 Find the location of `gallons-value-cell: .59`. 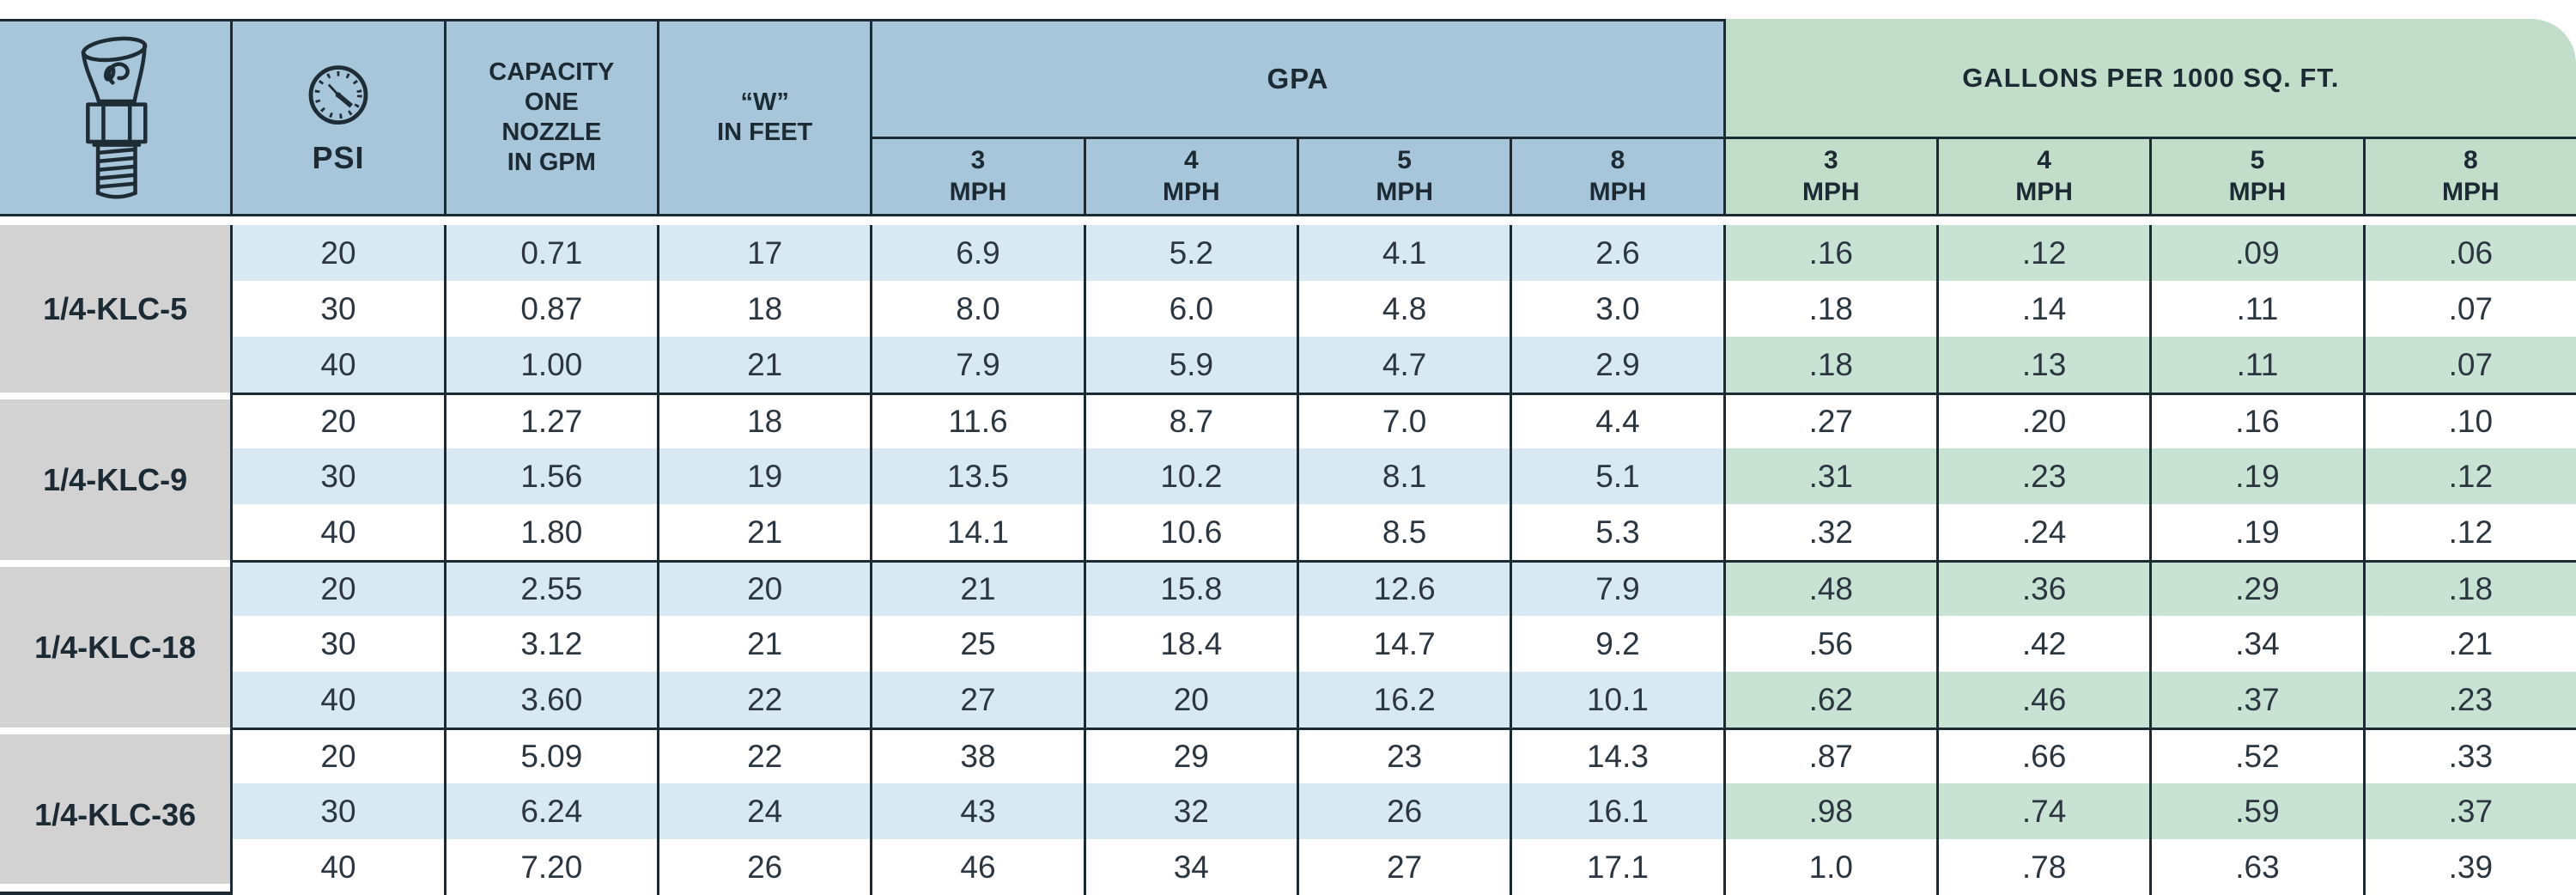

gallons-value-cell: .59 is located at coordinates (2256, 811).